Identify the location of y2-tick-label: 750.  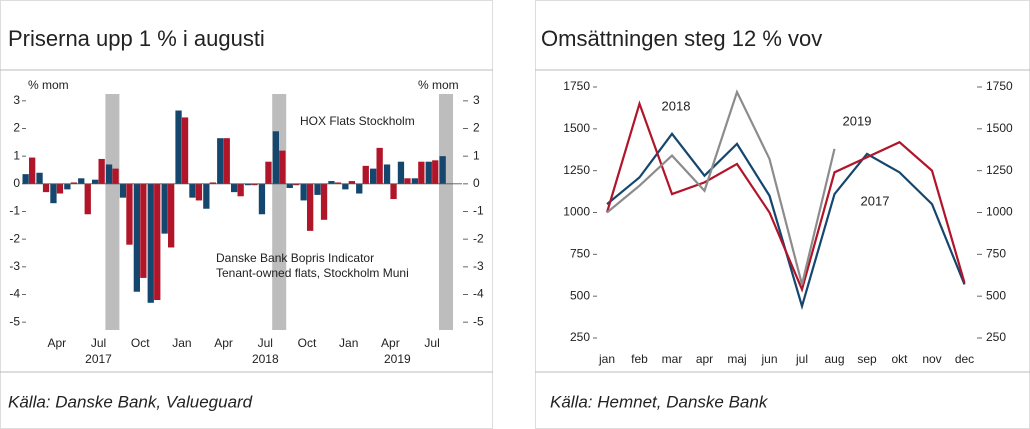
(996, 254).